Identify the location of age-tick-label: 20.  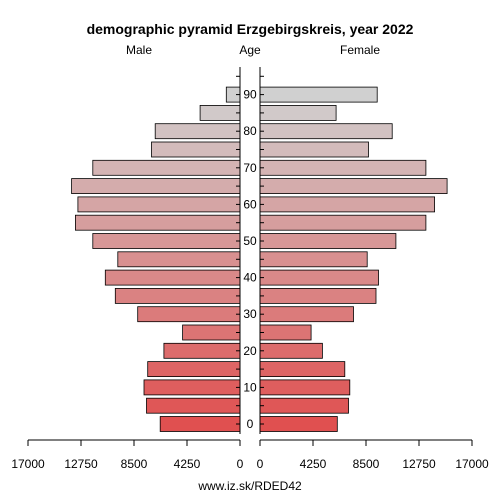
(250, 351).